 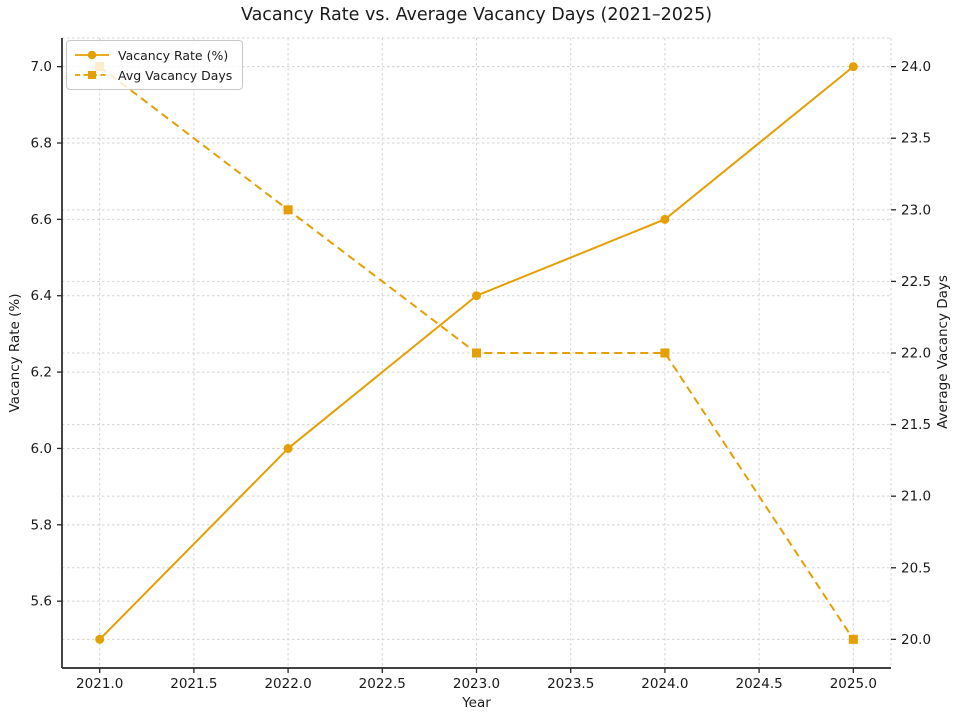 I want to click on svg-text: 6.4, so click(x=41, y=296).